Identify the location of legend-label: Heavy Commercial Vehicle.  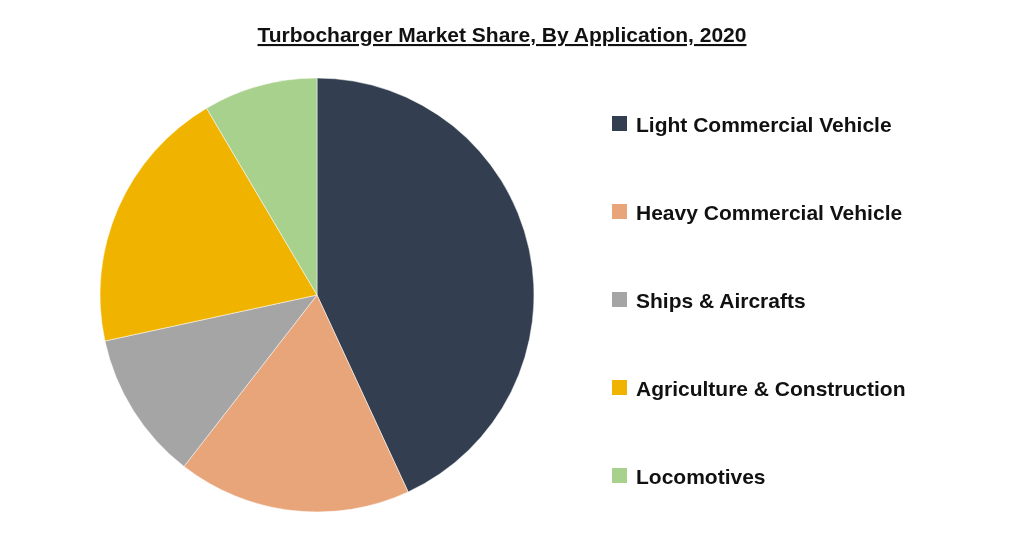
(769, 212).